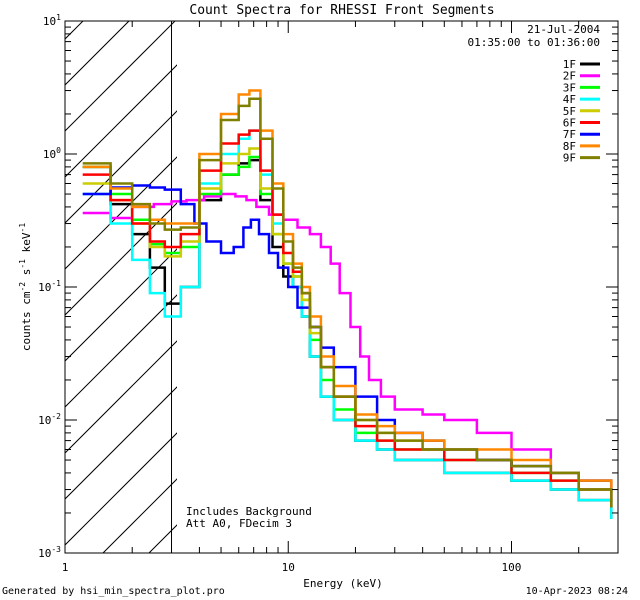 Image resolution: width=640 pixels, height=600 pixels. Describe the element at coordinates (249, 511) in the screenshot. I see `annotation-background: Includes Background` at that location.